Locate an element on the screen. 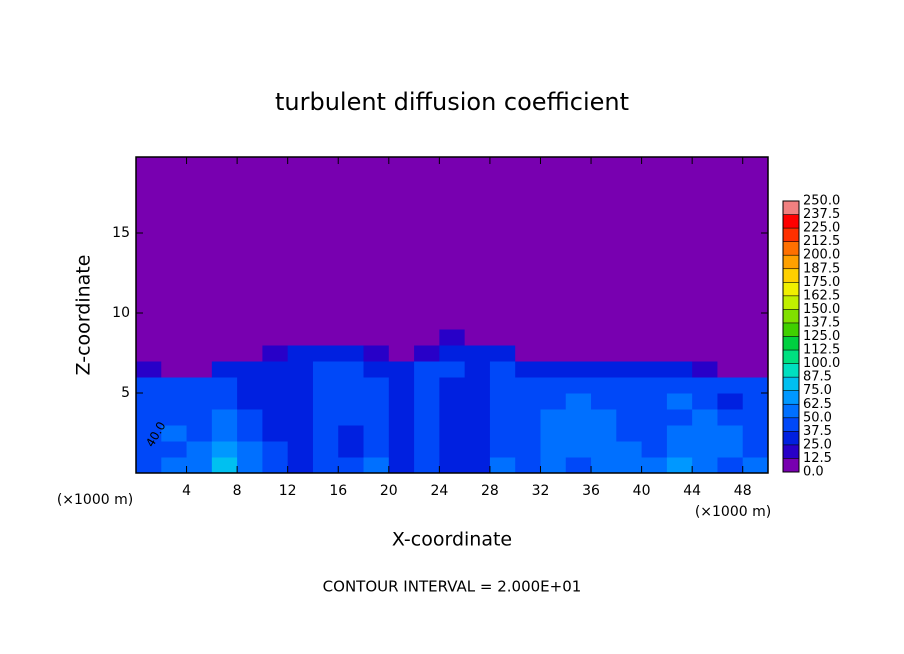 This screenshot has height=654, width=904. colorbar-label: 0.0 is located at coordinates (813, 472).